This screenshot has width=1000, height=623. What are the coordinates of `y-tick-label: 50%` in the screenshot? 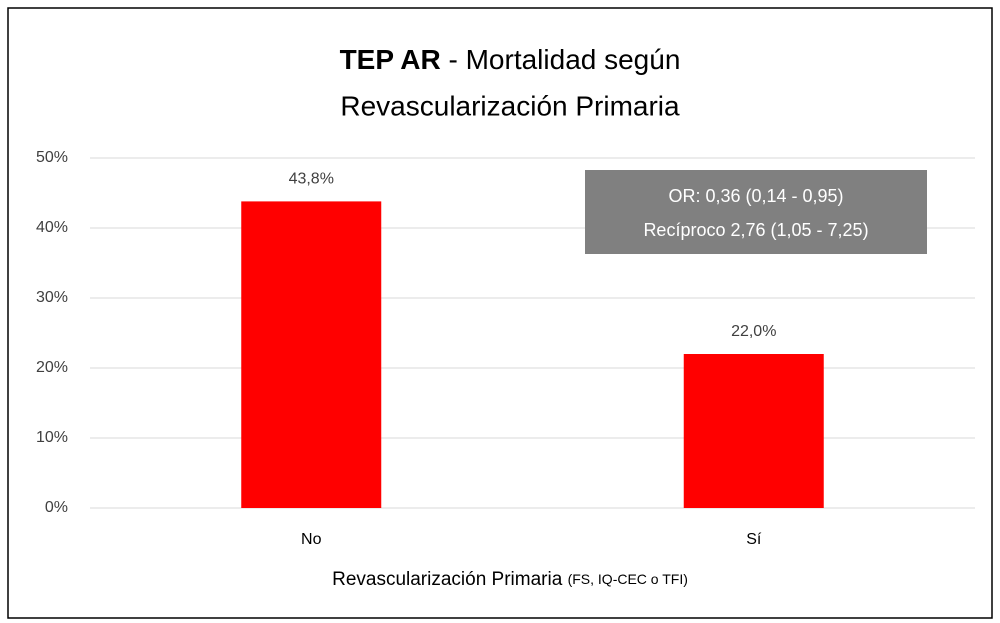 It's located at (52, 157).